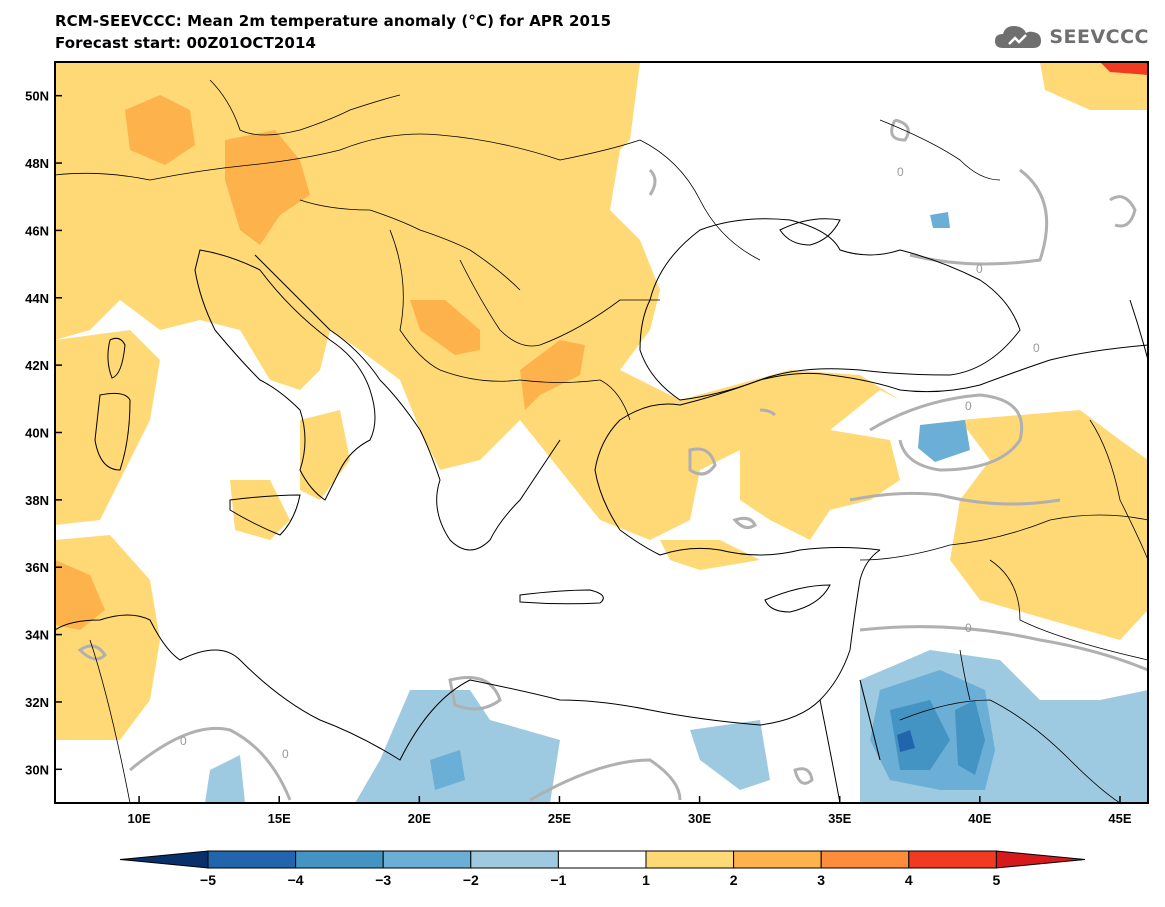 The height and width of the screenshot is (907, 1165). Describe the element at coordinates (296, 880) in the screenshot. I see `colorbar-level-label: −4` at that location.